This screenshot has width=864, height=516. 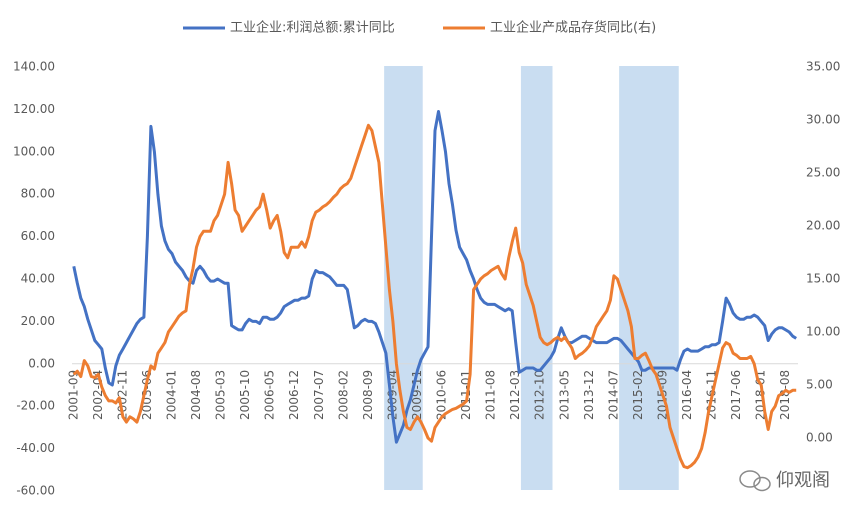 I want to click on x-tick-label: 2004-01, so click(x=171, y=395).